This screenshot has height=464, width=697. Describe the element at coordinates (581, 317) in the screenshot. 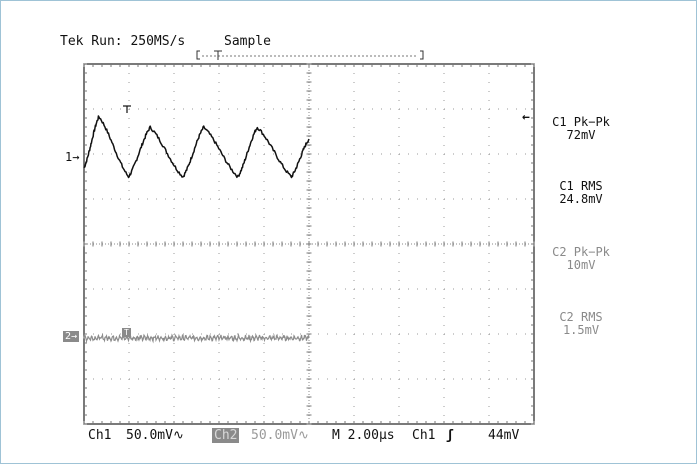

I see `ch2-rms-label: C2 RMS` at that location.